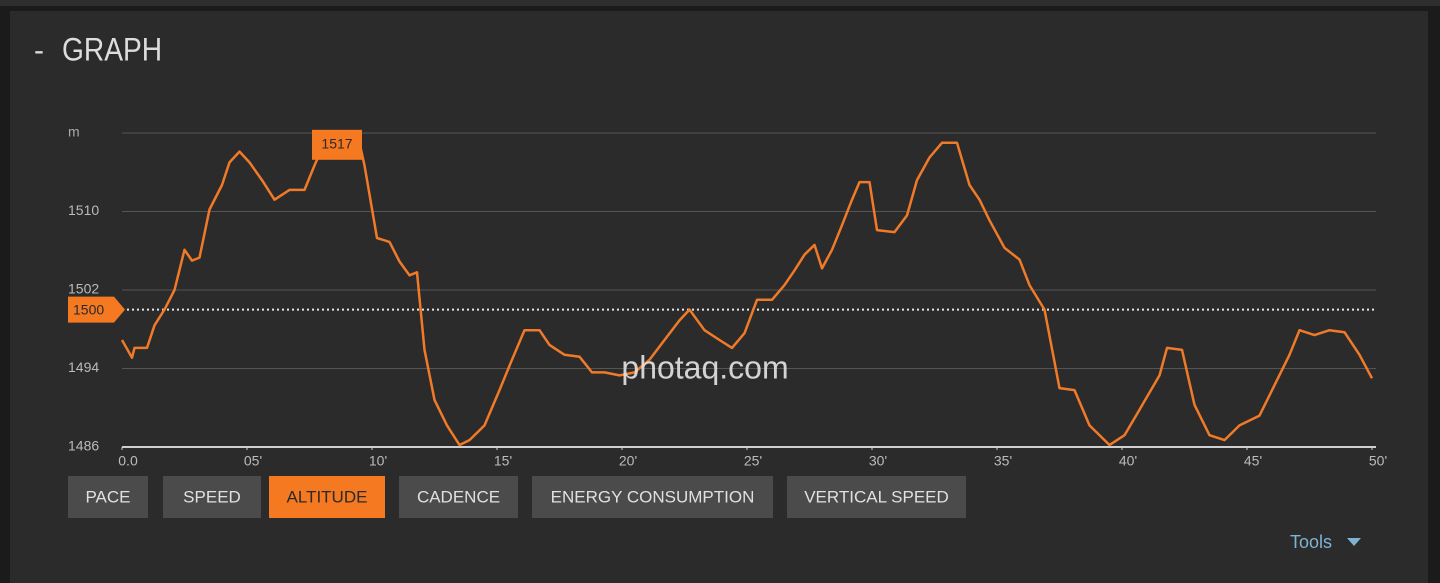 This screenshot has width=1440, height=583. I want to click on tab-button-label: ALTITUDE, so click(327, 496).